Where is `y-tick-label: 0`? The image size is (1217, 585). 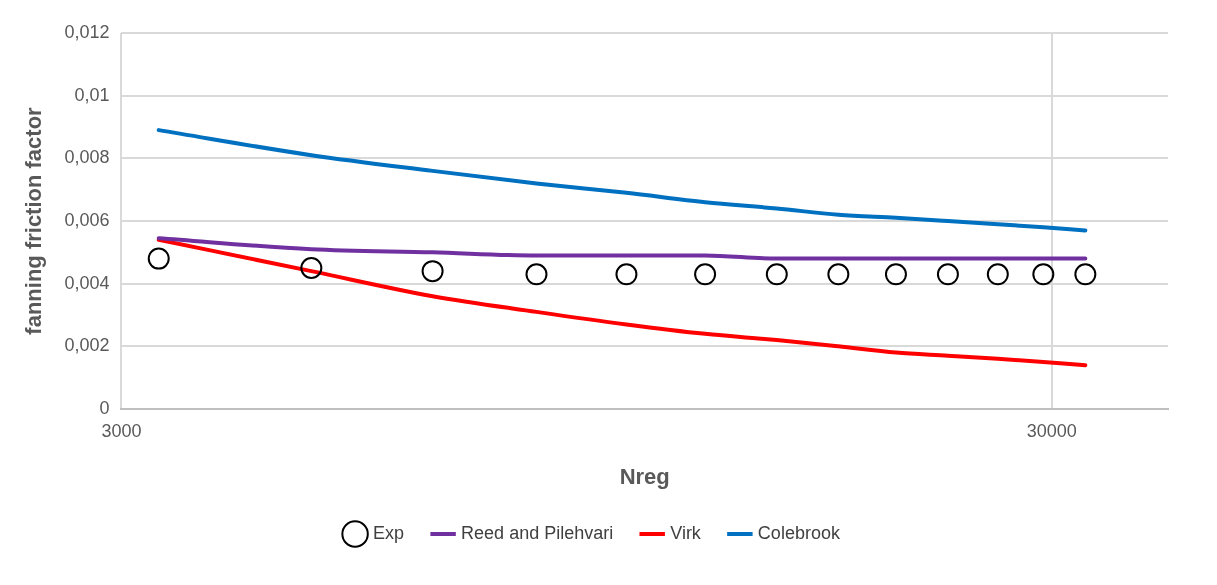 y-tick-label: 0 is located at coordinates (104, 407).